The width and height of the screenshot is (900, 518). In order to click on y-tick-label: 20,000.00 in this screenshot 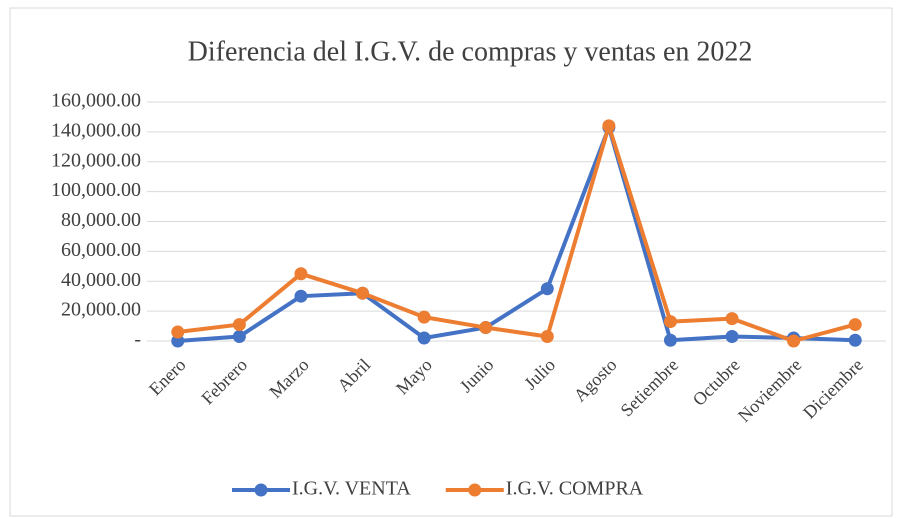, I will do `click(101, 310)`.